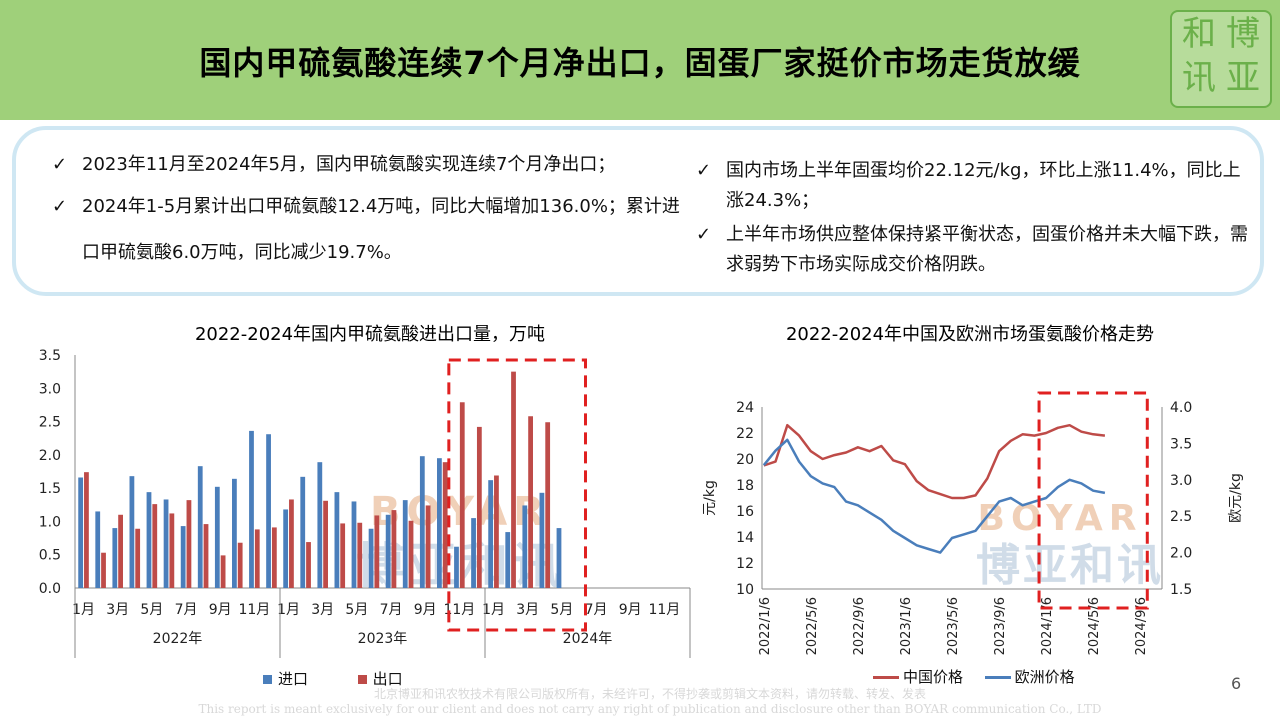 Image resolution: width=1280 pixels, height=720 pixels. Describe the element at coordinates (1221, 59) in the screenshot. I see `boyar-logo: 和博讯亚` at that location.